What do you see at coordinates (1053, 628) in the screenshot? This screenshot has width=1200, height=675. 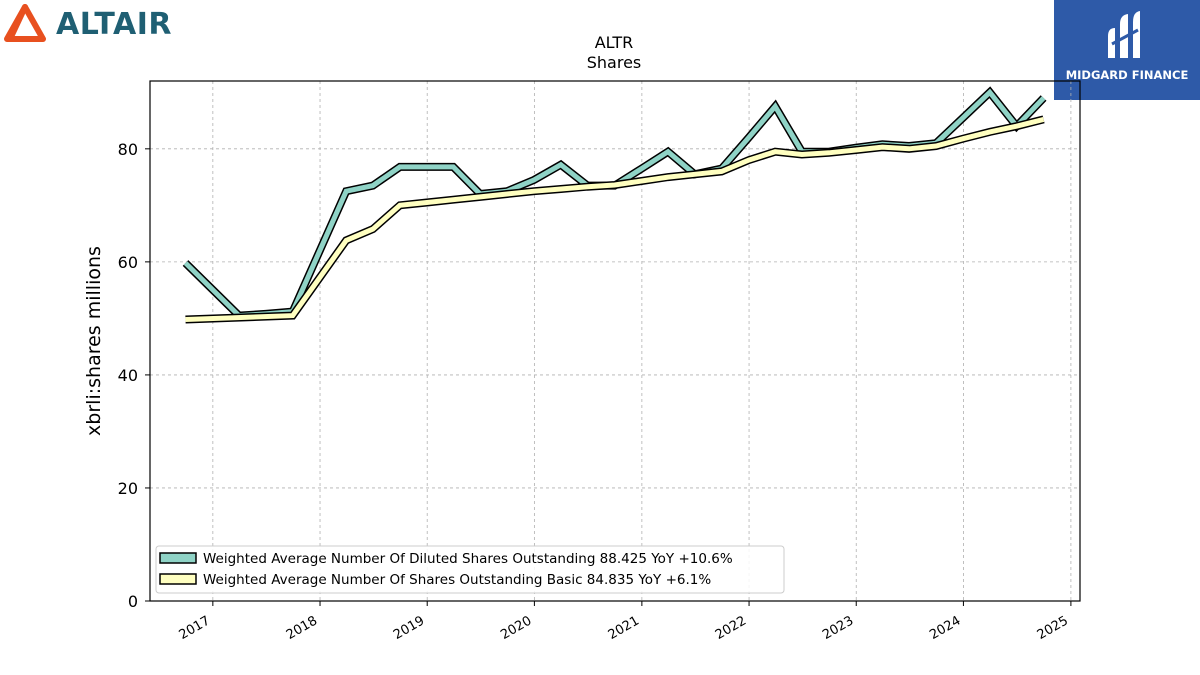 I see `x-tick-label: 2025` at bounding box center [1053, 628].